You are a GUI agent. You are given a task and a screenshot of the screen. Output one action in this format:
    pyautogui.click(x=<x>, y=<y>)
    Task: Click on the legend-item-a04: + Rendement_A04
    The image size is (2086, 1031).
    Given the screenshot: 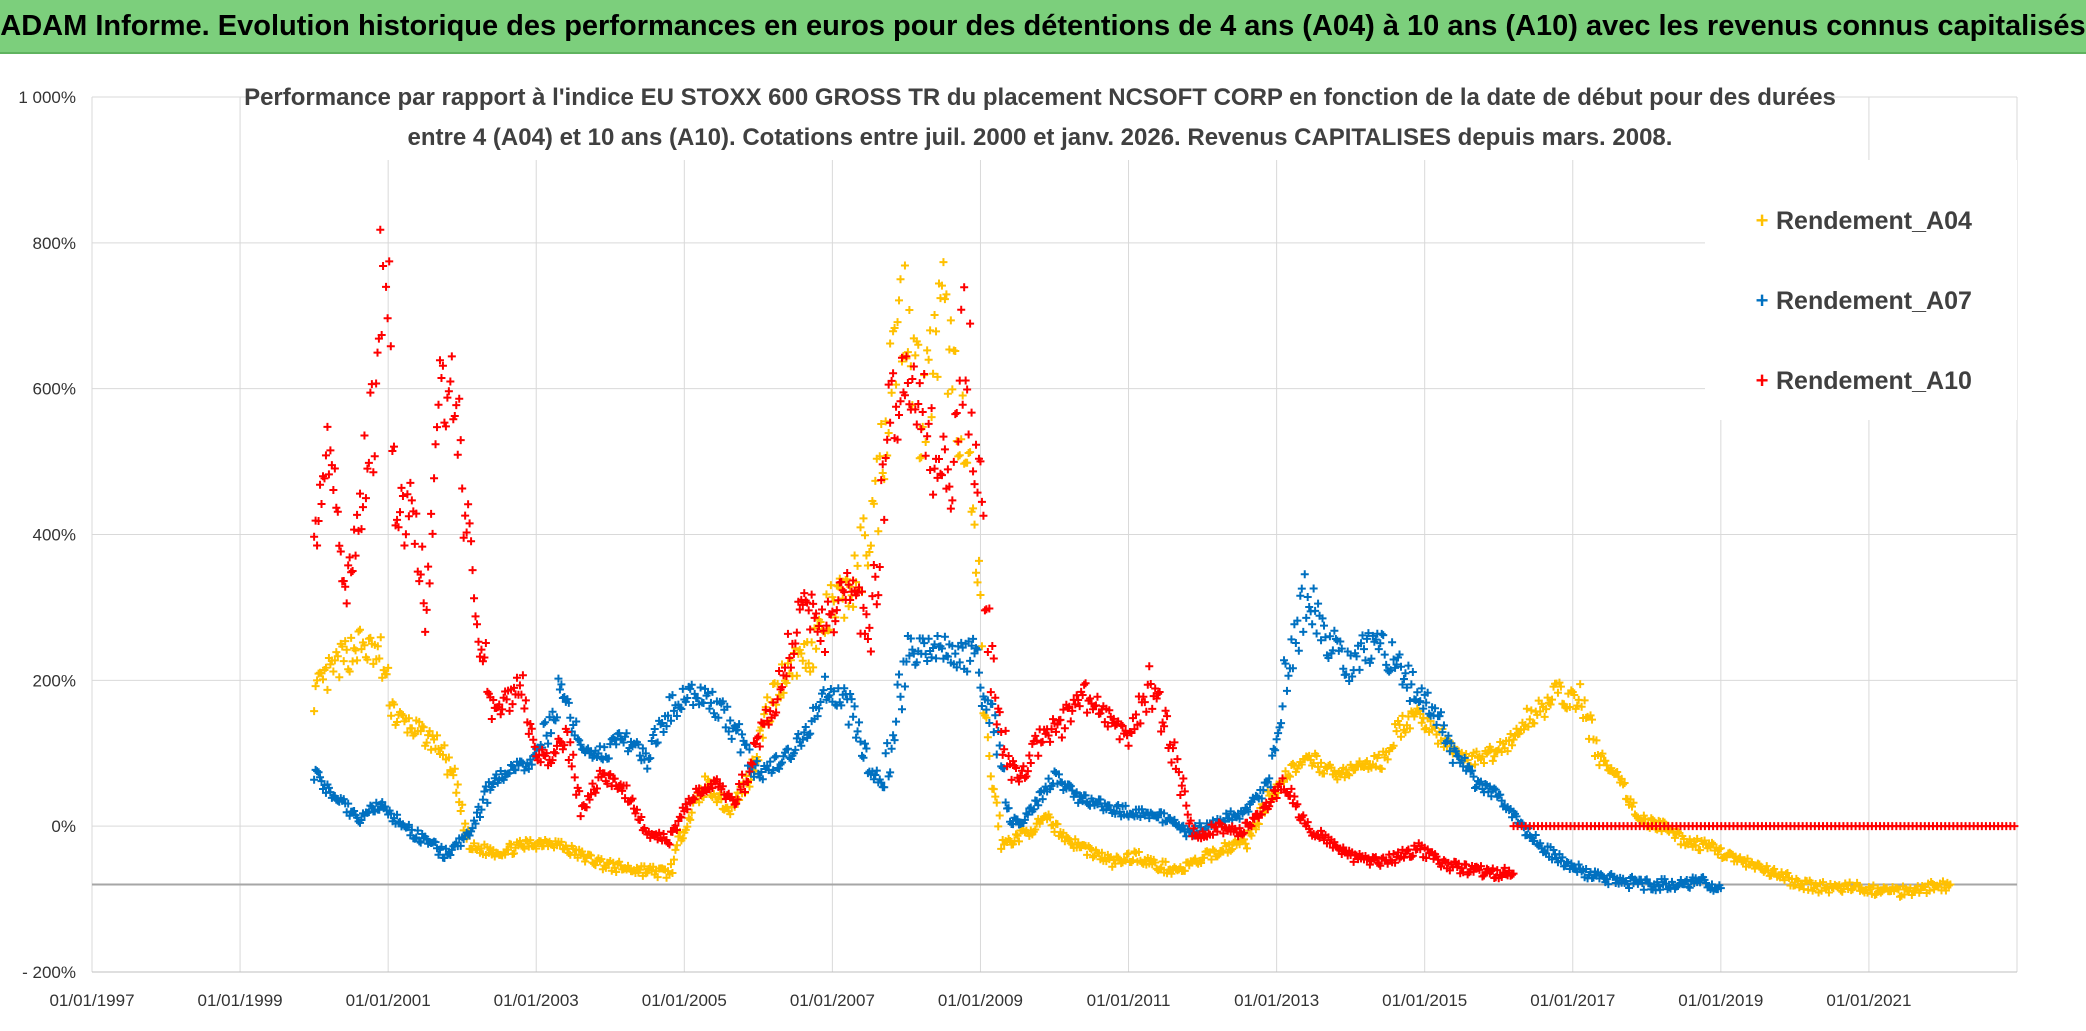 What is the action you would take?
    pyautogui.click(x=1864, y=221)
    